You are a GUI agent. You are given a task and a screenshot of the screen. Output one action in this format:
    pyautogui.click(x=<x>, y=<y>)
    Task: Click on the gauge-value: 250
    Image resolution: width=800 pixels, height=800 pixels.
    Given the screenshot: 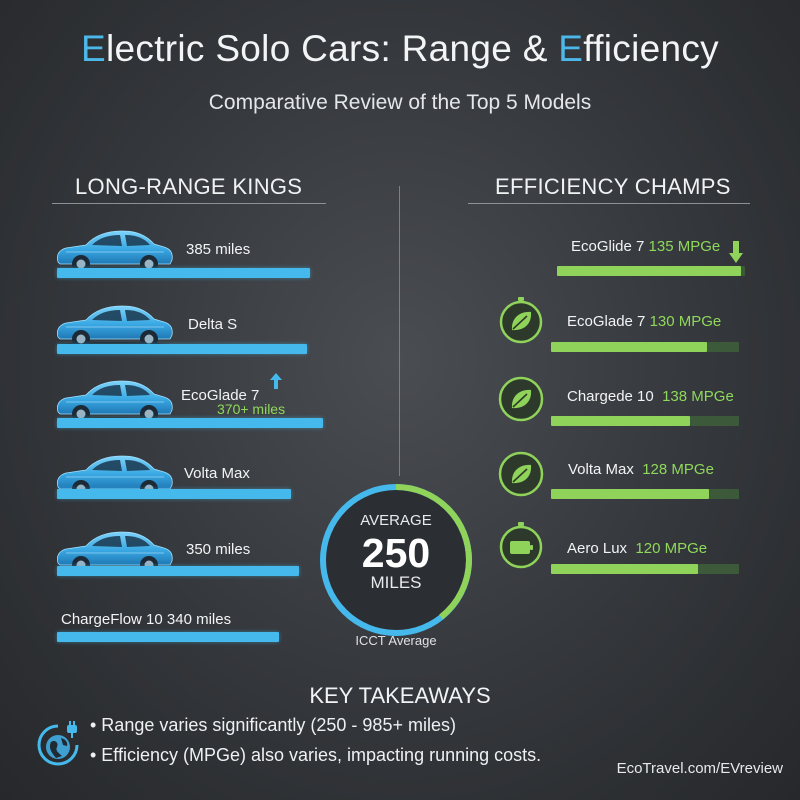 What is the action you would take?
    pyautogui.click(x=396, y=553)
    